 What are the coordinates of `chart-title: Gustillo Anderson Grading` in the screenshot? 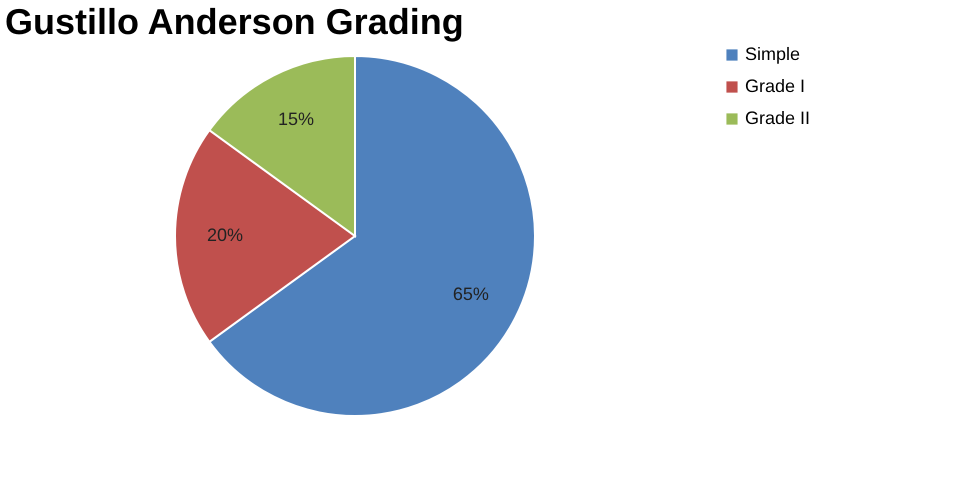 It's located at (234, 21).